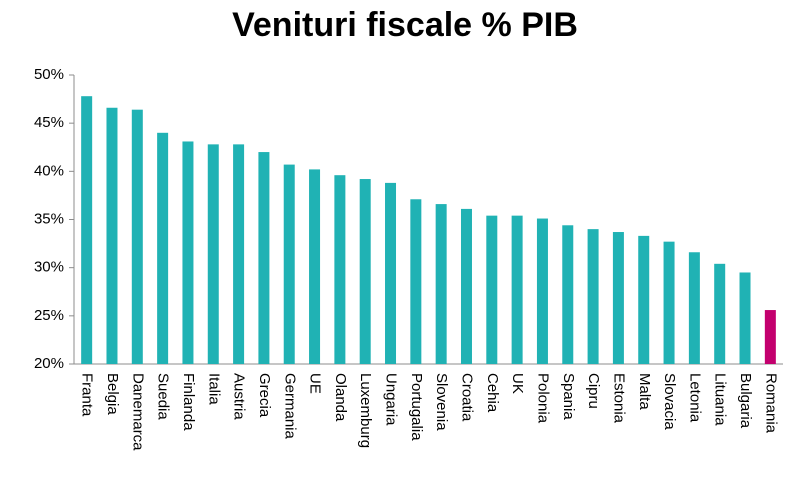  Describe the element at coordinates (416, 407) in the screenshot. I see `x-tick-label: Portugalia` at that location.